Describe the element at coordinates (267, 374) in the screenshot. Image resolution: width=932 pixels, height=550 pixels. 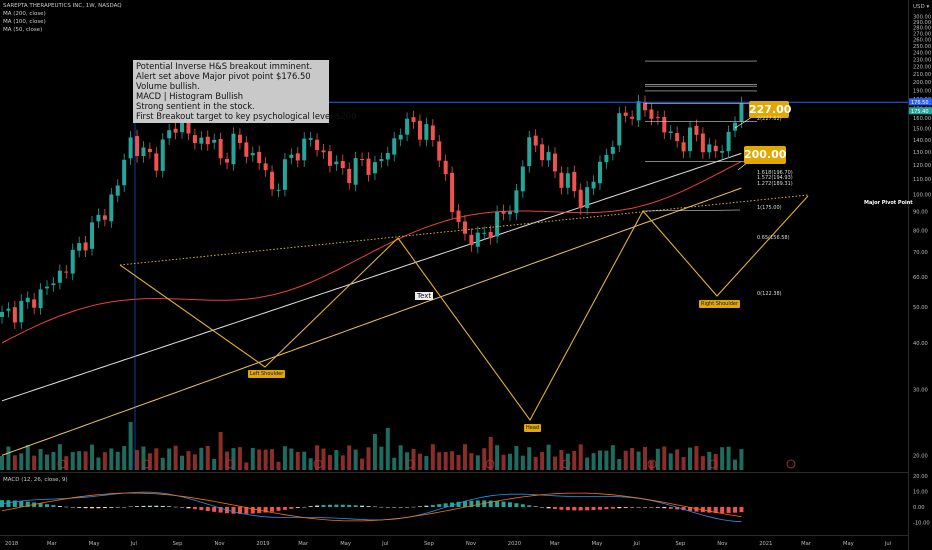
I see `left-shoulder-label: Left Shoulder` at that location.